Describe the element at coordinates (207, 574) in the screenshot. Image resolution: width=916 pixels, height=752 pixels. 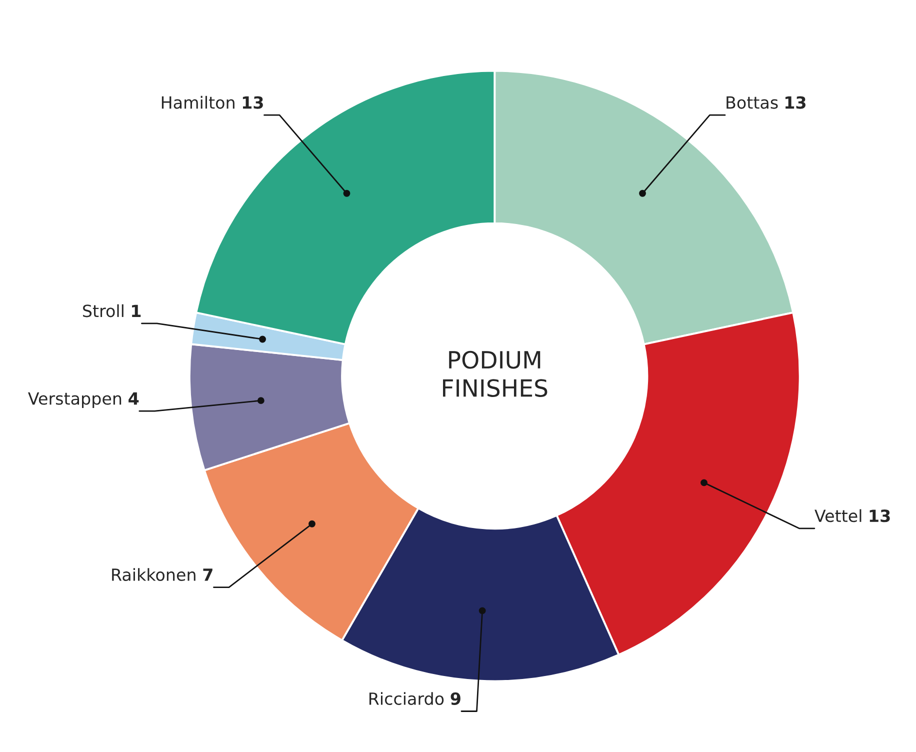
I see `data-label: 7` at that location.